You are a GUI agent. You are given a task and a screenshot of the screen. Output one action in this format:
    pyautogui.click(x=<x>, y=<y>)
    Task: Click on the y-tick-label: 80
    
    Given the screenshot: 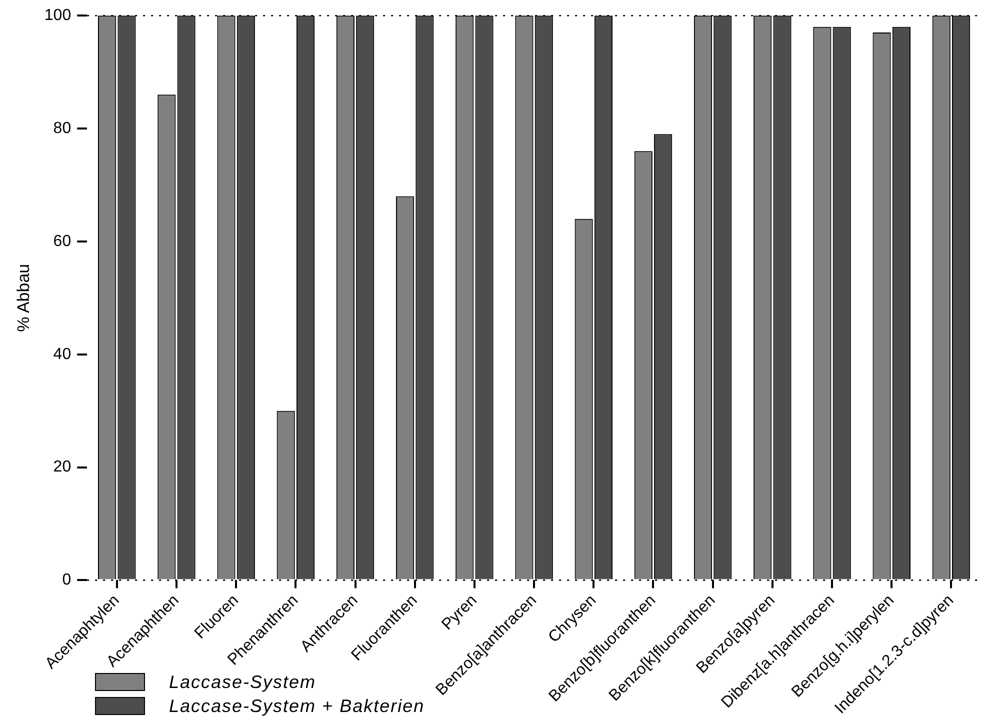 What is the action you would take?
    pyautogui.click(x=62, y=128)
    